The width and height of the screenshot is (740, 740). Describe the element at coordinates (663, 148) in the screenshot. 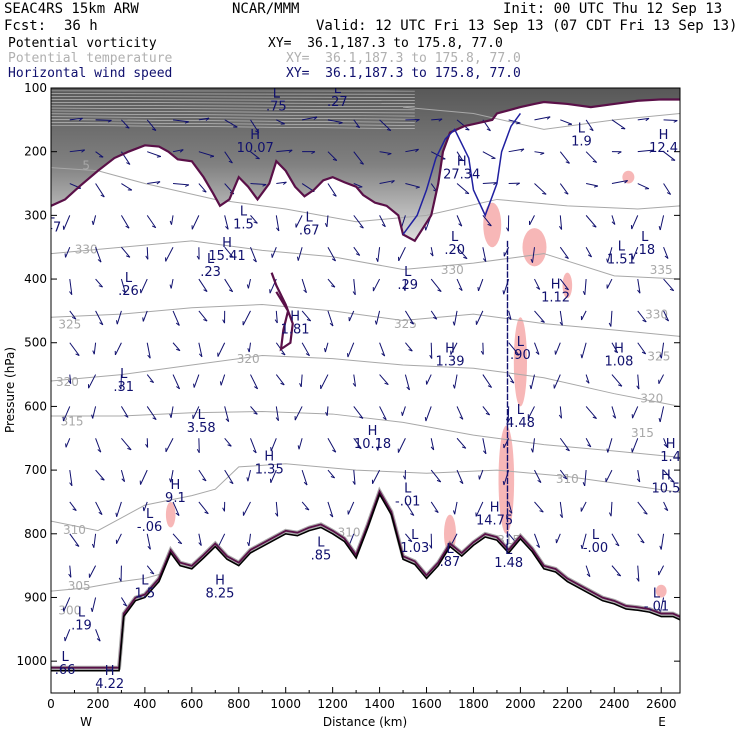

I see `pv-extremum-value: 12.4` at that location.